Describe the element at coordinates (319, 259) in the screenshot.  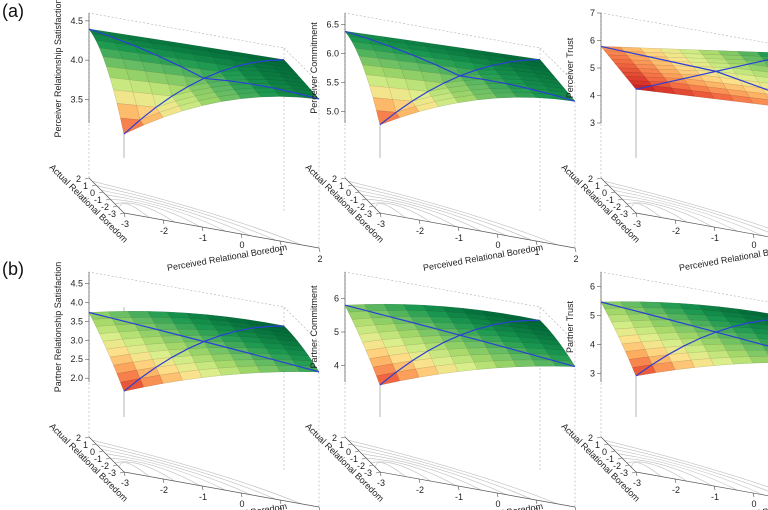
I see `x-tick-label: 2` at that location.